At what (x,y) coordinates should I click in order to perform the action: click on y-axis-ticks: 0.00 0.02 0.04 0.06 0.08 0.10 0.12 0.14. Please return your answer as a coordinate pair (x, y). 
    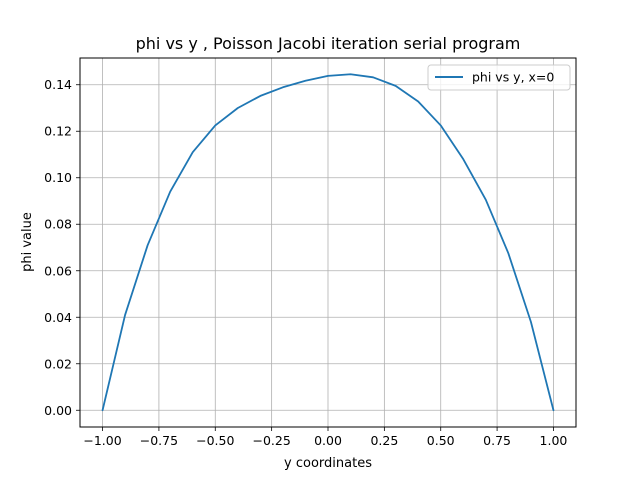
    Looking at the image, I should click on (62, 247).